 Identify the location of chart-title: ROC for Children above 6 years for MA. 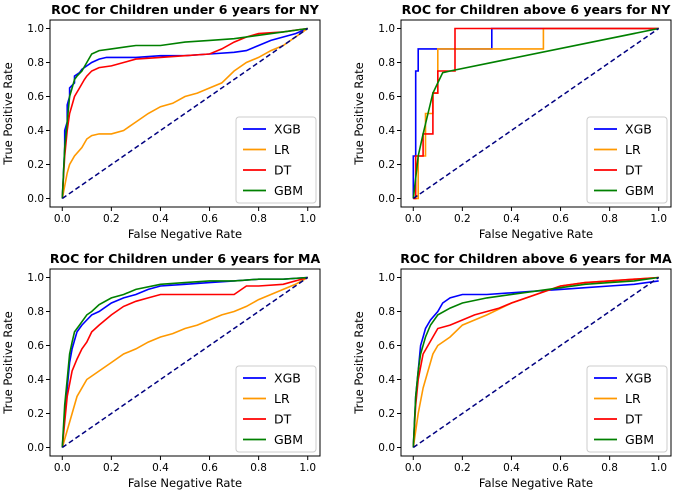
(536, 258).